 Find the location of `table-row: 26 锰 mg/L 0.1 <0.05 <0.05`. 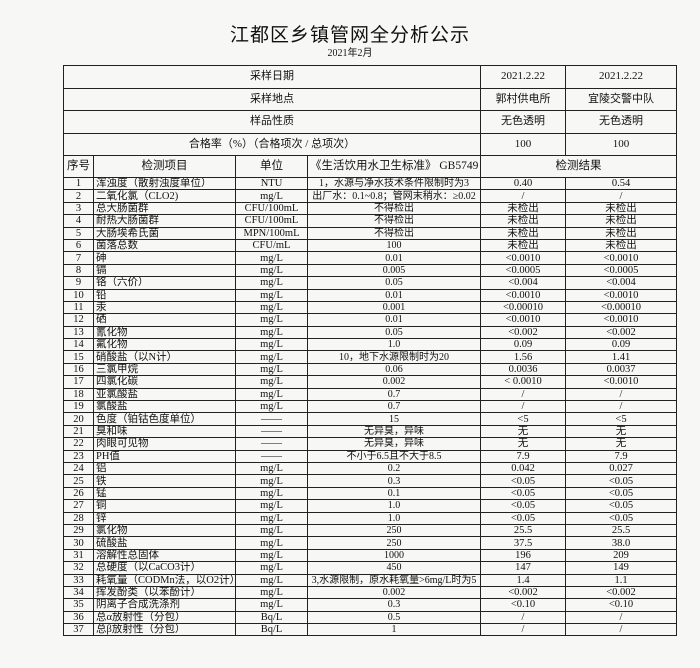

table-row: 26 锰 mg/L 0.1 <0.05 <0.05 is located at coordinates (370, 493).